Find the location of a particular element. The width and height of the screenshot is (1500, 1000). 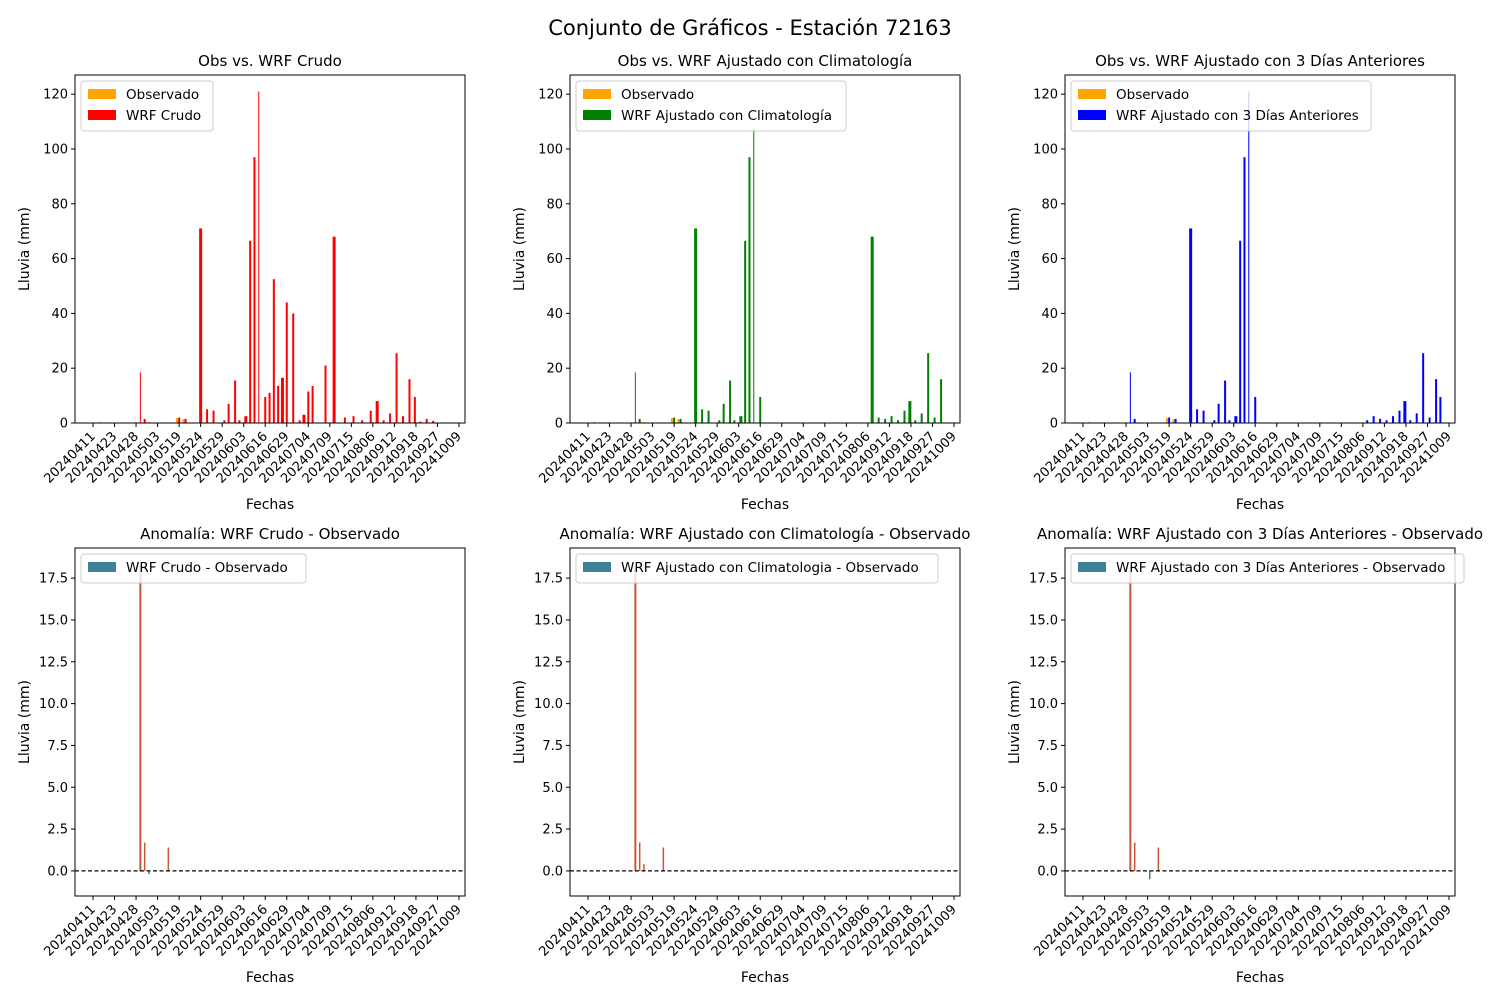

legend: Observado WRF Crudo is located at coordinates (147, 106).